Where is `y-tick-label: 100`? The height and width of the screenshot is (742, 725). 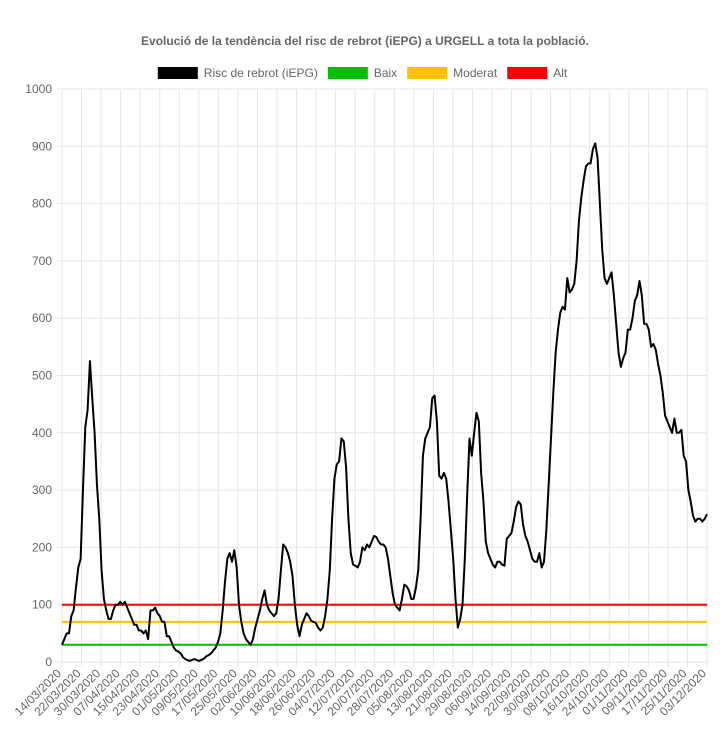
y-tick-label: 100 is located at coordinates (42, 605).